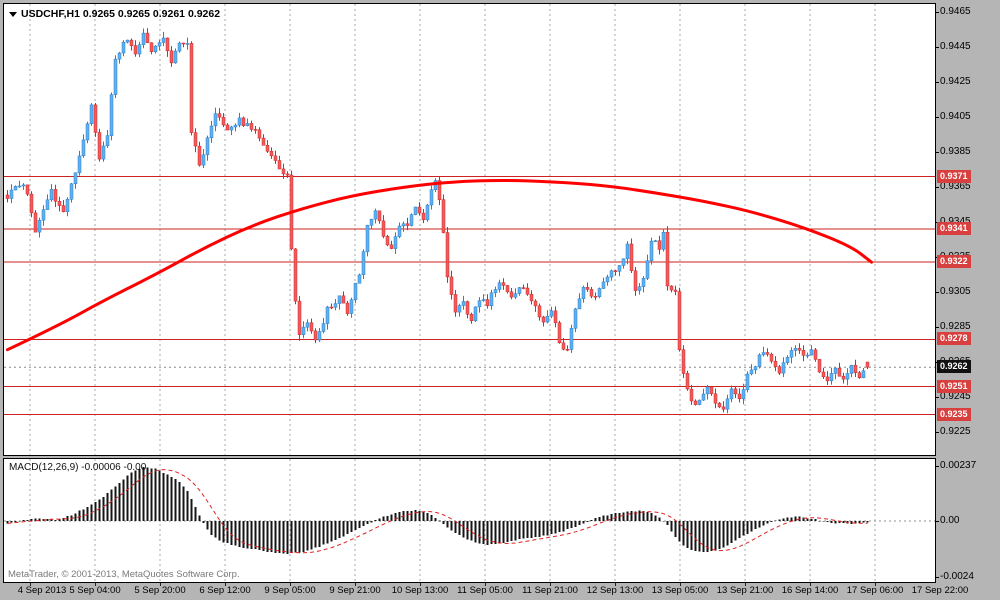 This screenshot has height=600, width=1000. I want to click on price-axis-label: 0.9305, so click(955, 291).